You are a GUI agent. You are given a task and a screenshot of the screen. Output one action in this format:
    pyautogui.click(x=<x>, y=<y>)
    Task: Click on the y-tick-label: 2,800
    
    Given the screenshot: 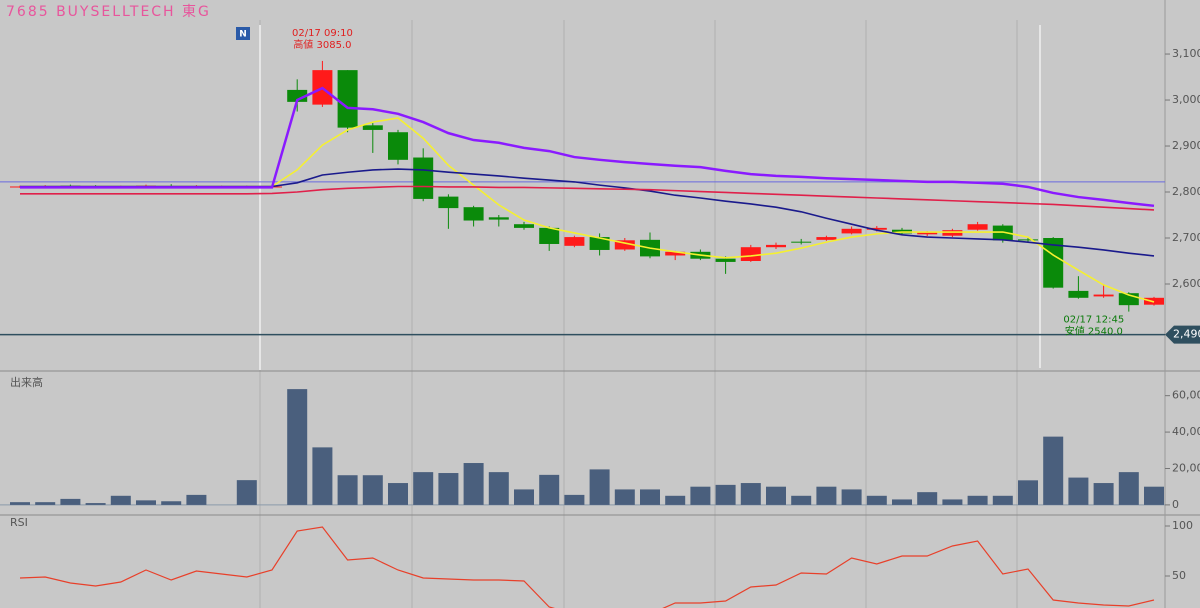 What is the action you would take?
    pyautogui.click(x=1186, y=191)
    